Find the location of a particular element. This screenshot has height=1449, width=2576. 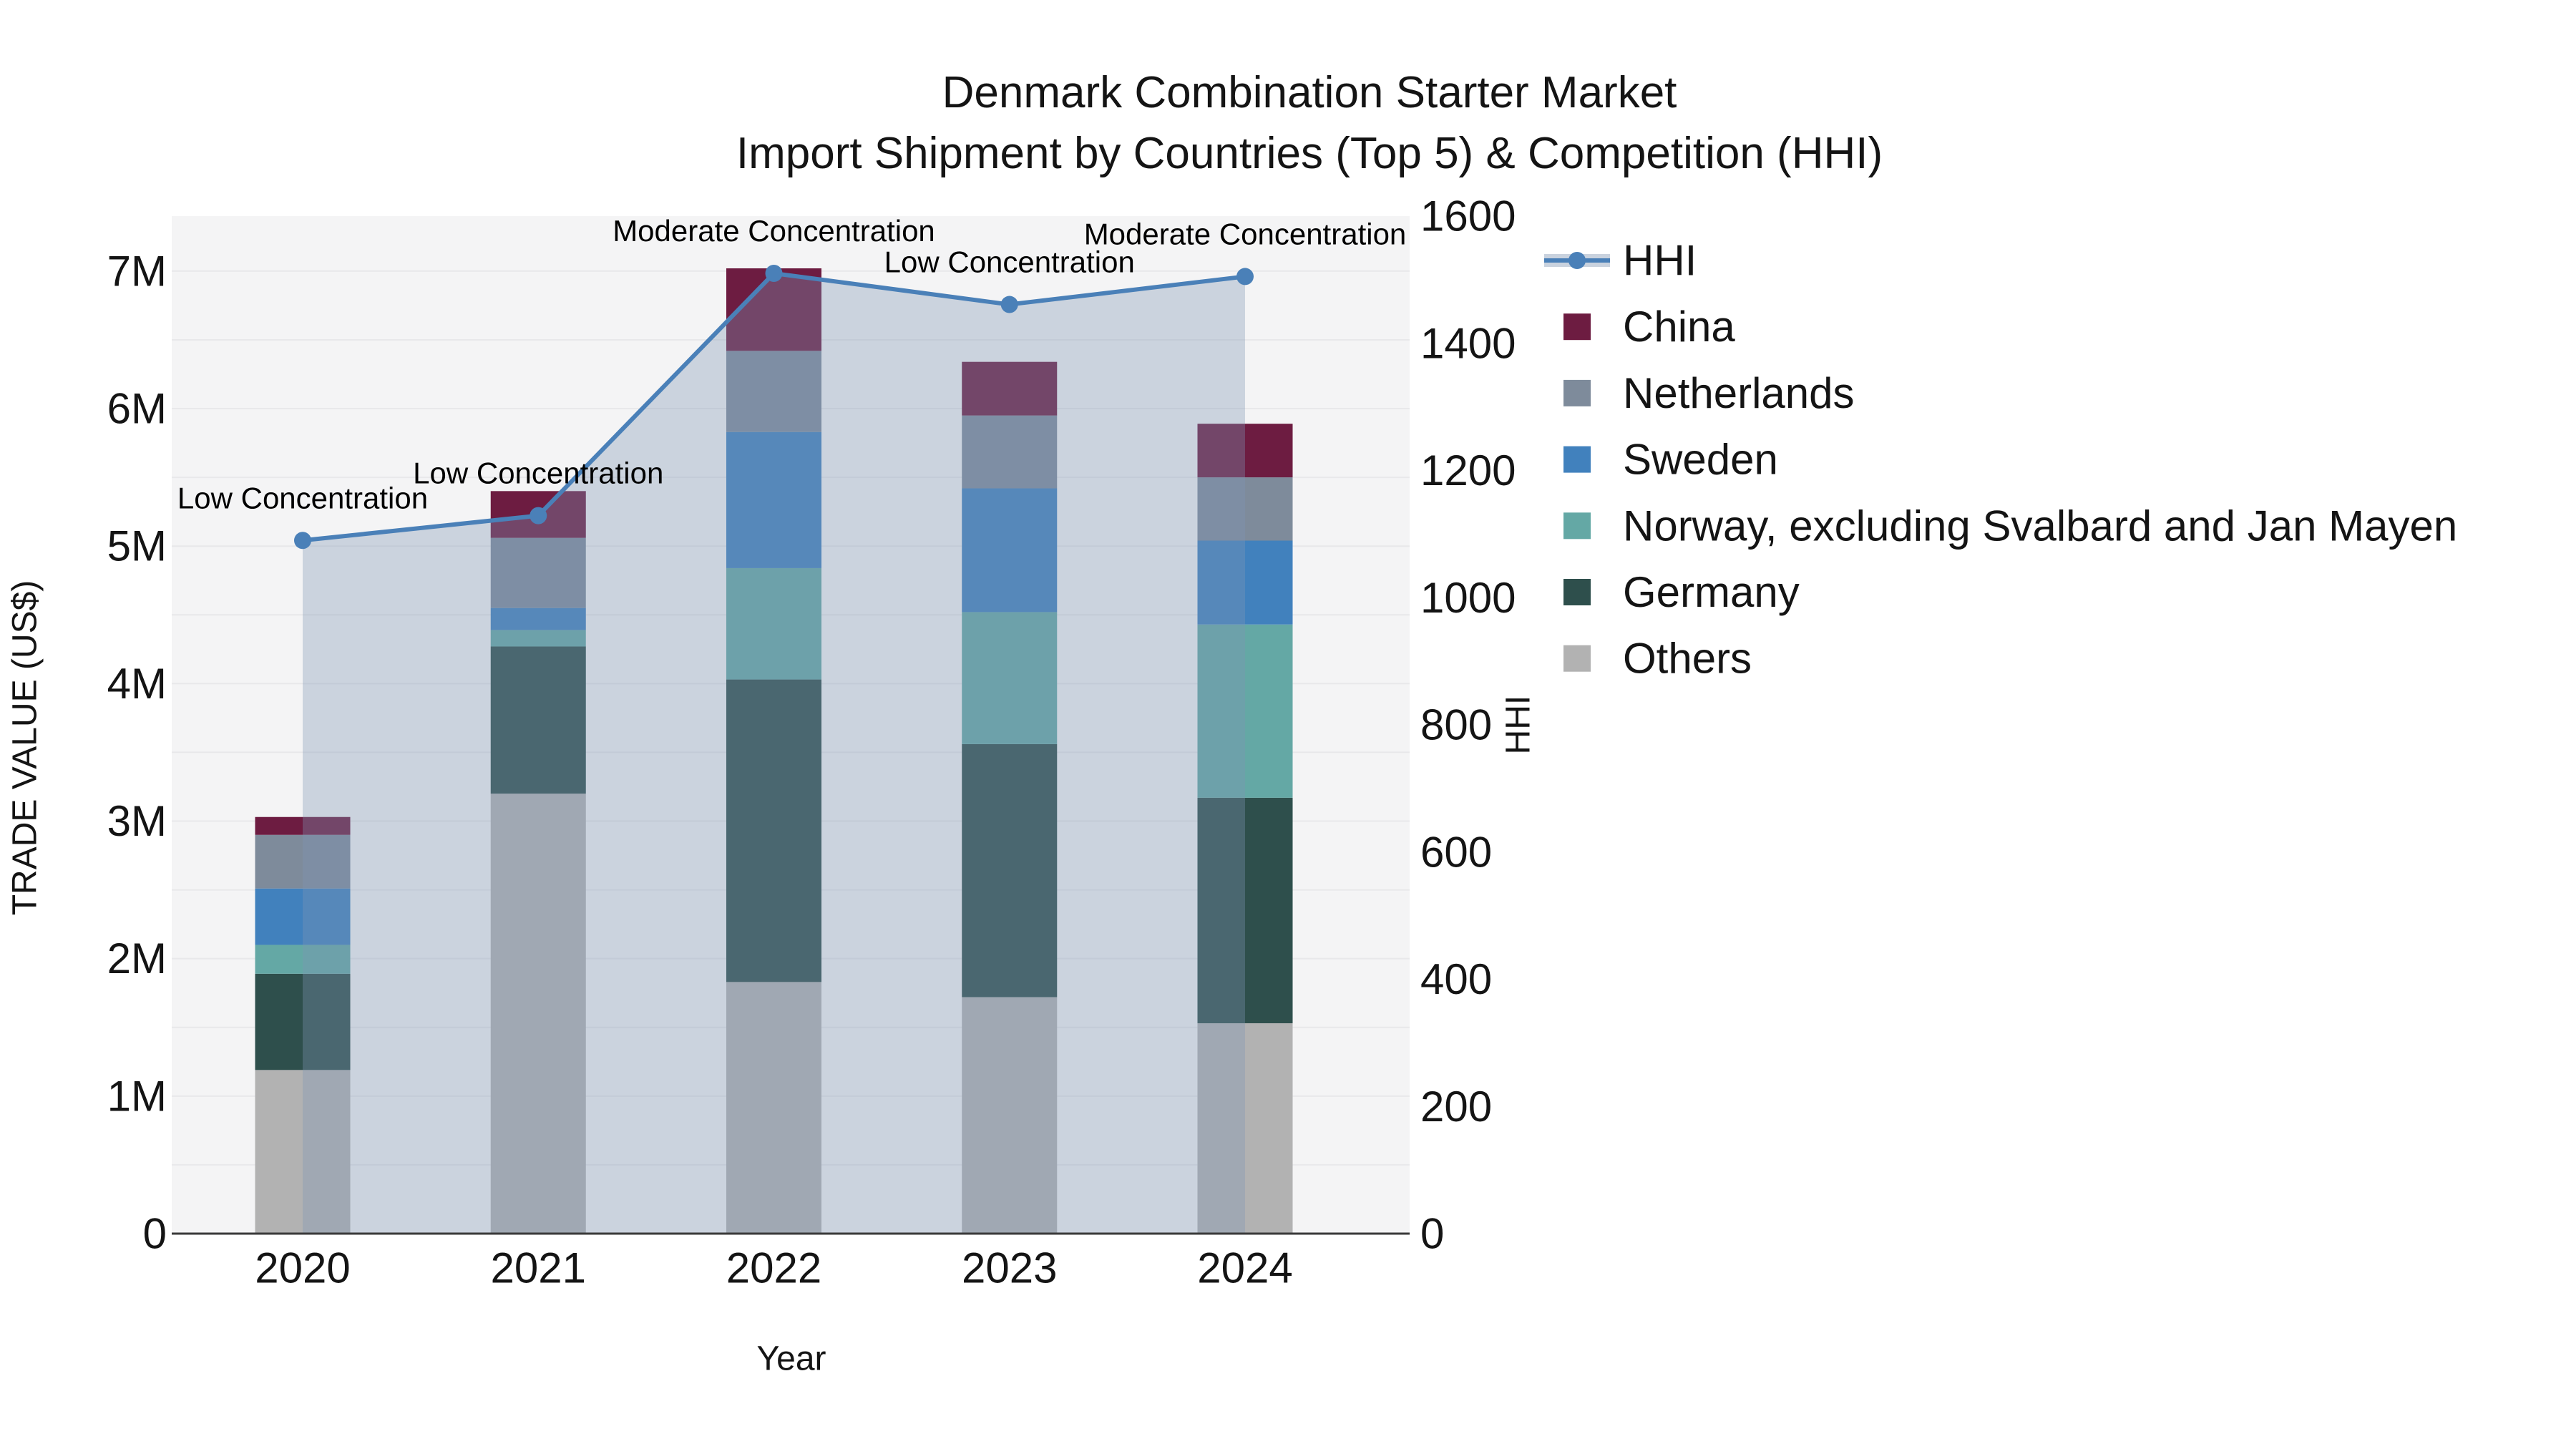

right-axis-tick: 400 is located at coordinates (1456, 979).